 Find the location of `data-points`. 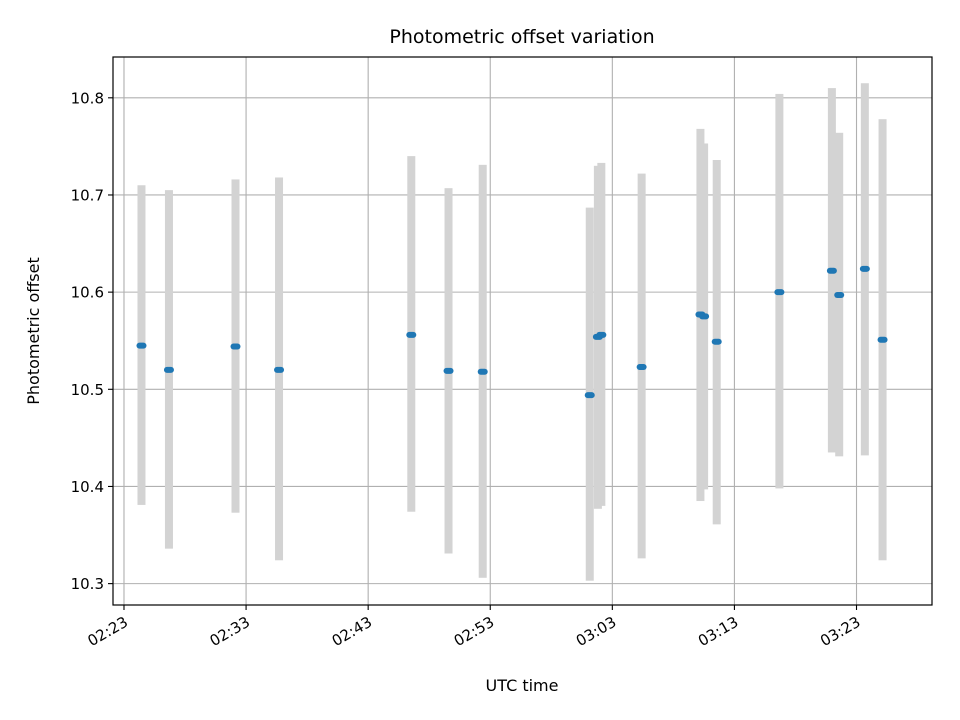

data-points is located at coordinates (512, 332).